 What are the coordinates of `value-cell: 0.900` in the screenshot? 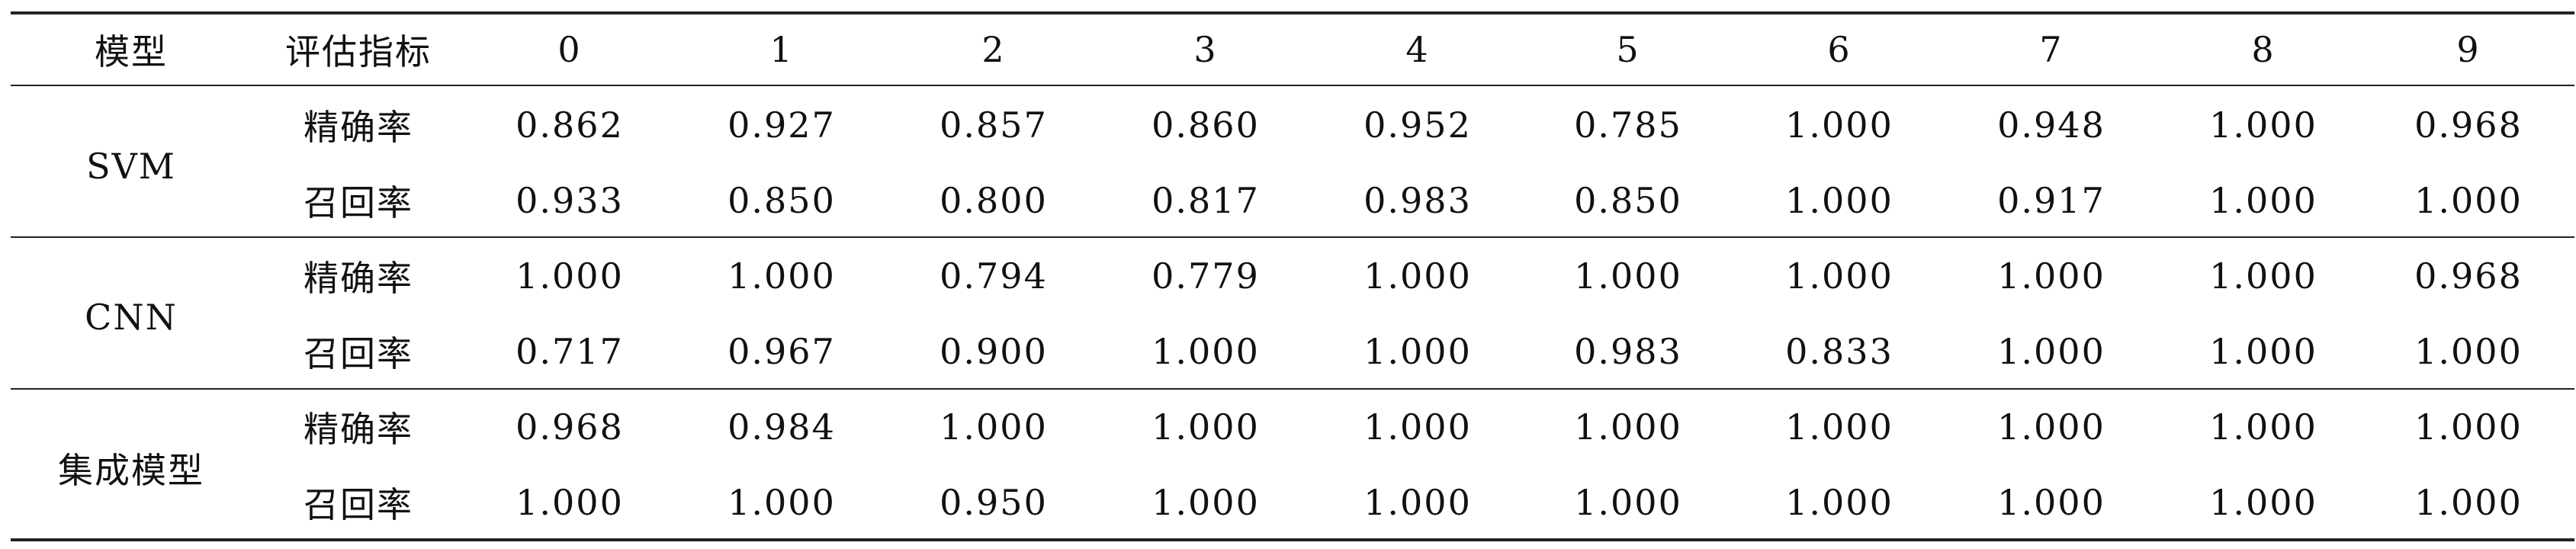 It's located at (994, 351).